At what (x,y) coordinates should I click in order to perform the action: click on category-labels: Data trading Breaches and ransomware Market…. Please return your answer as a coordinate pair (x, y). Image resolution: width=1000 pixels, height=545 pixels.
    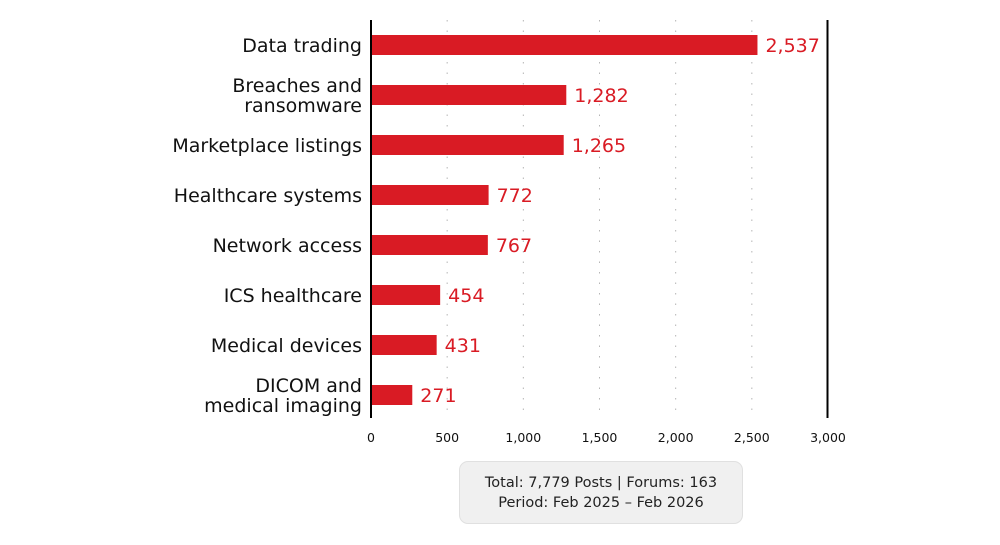
    Looking at the image, I should click on (267, 226).